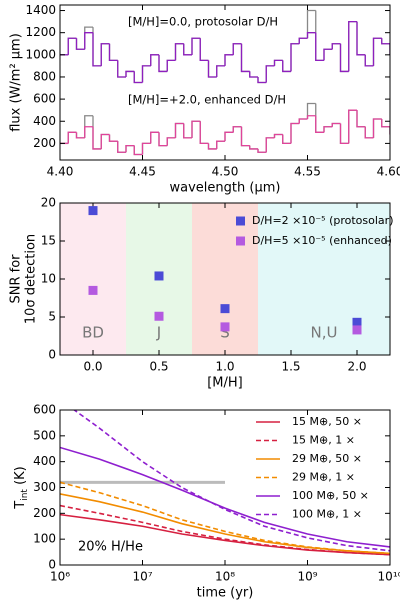 This screenshot has width=400, height=604. I want to click on x-tick-label: 4.55, so click(307, 172).